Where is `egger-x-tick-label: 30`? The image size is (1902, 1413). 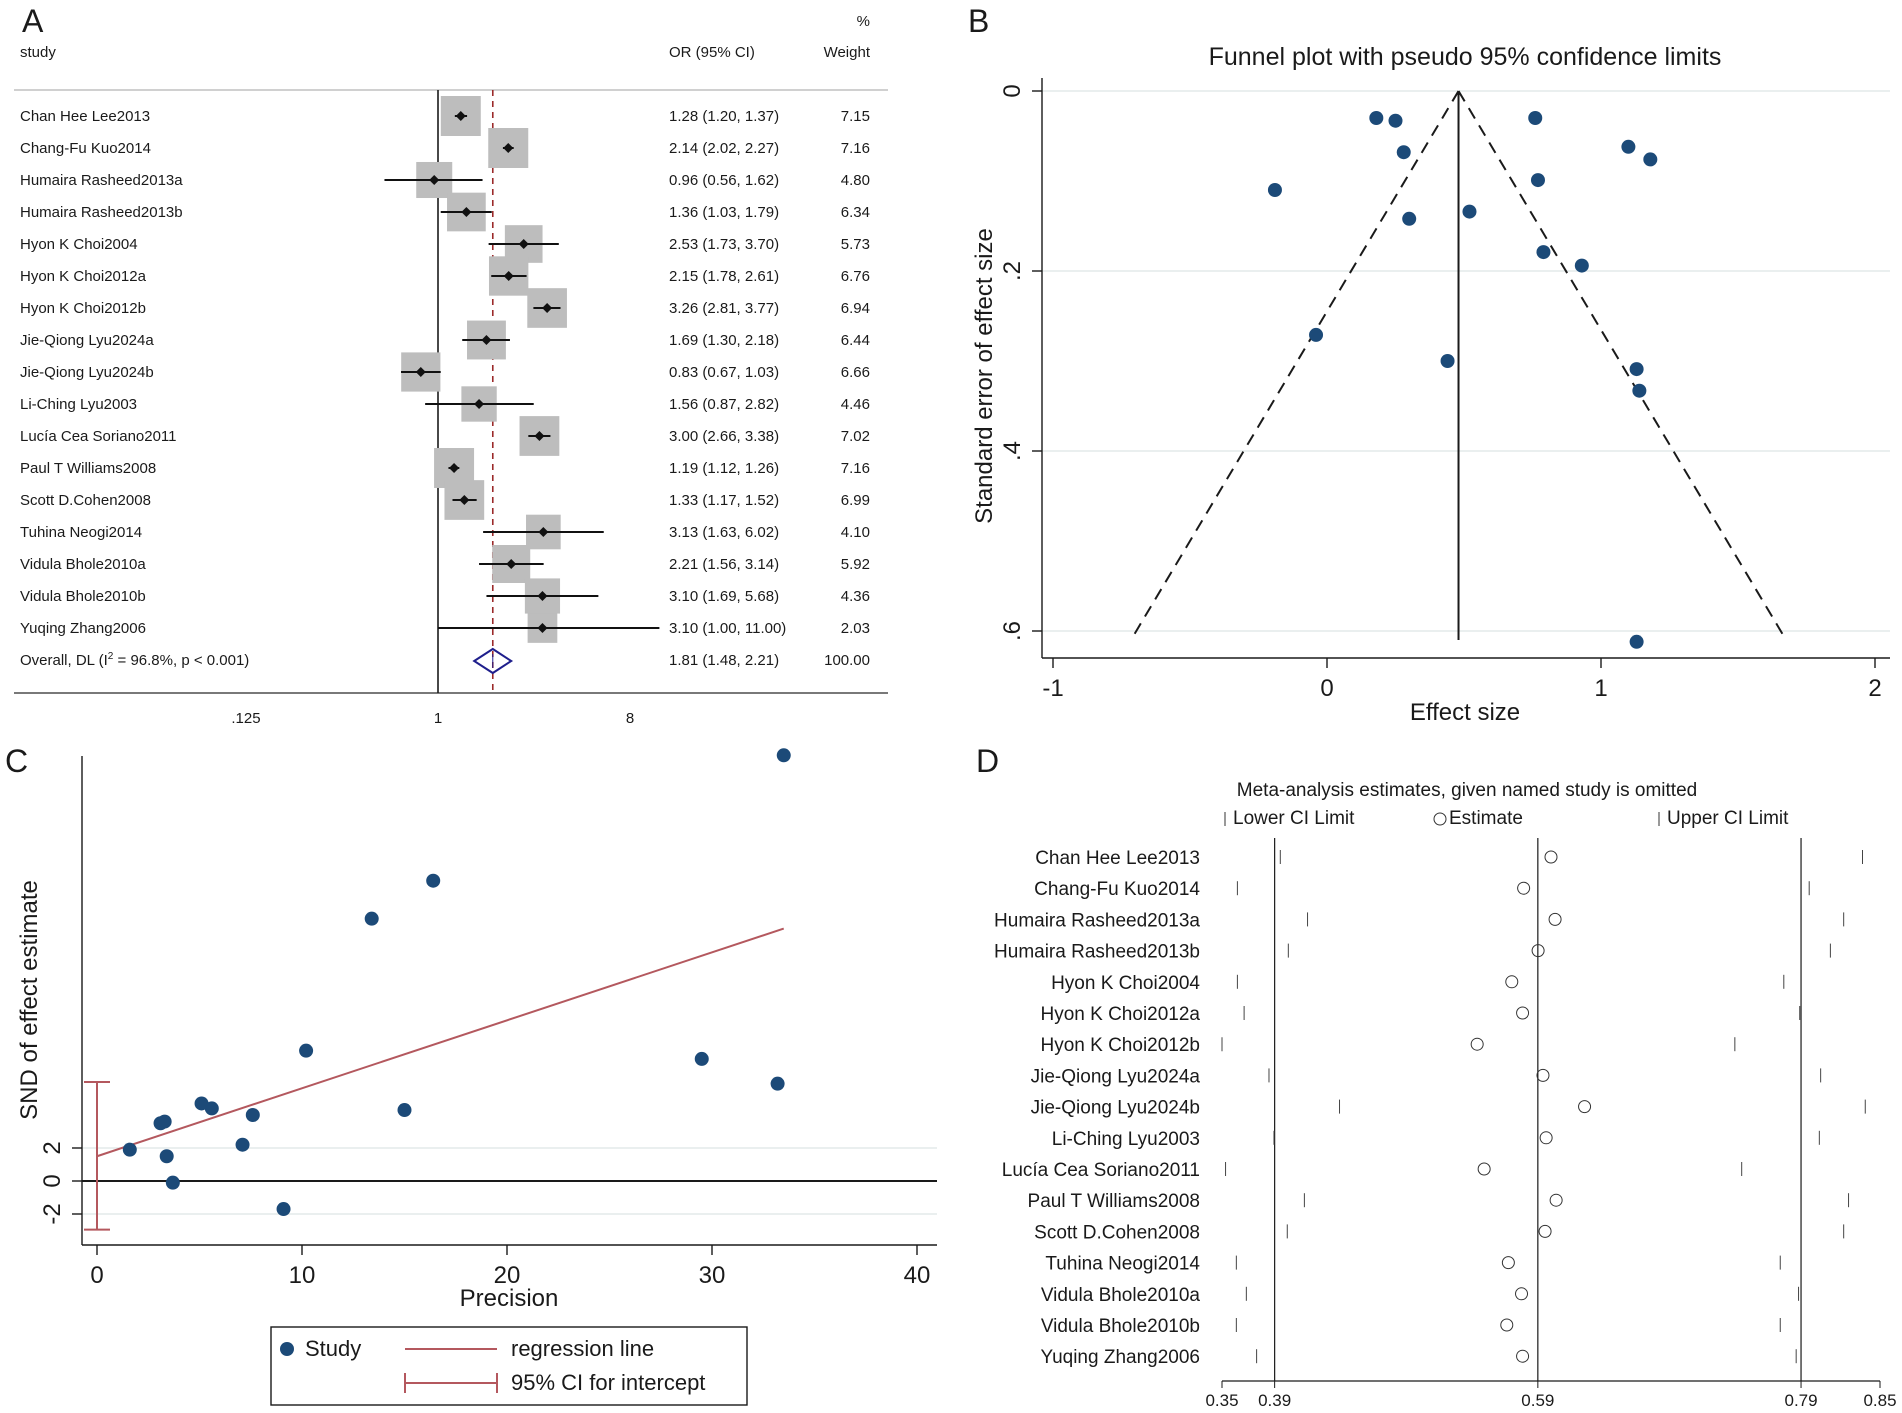
egger-x-tick-label: 30 is located at coordinates (712, 1275).